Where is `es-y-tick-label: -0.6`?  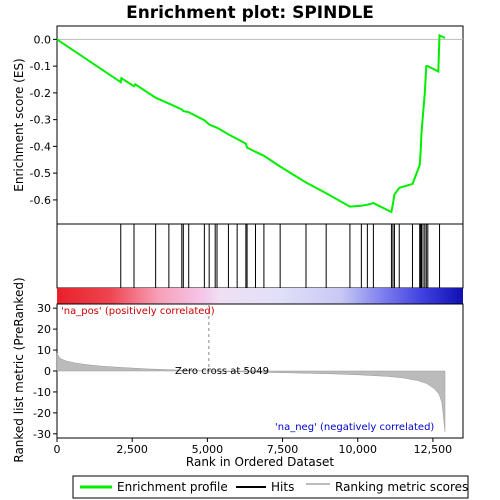 es-y-tick-label: -0.6 is located at coordinates (40, 200).